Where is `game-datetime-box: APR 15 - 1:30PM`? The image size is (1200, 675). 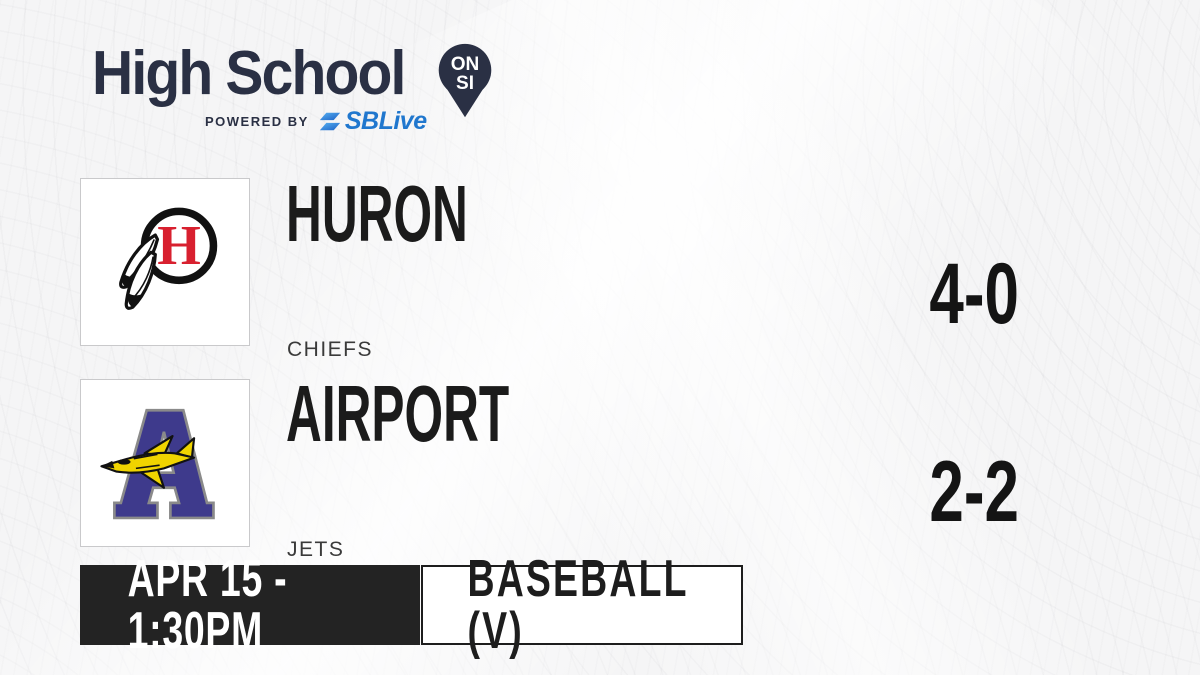 game-datetime-box: APR 15 - 1:30PM is located at coordinates (250, 605).